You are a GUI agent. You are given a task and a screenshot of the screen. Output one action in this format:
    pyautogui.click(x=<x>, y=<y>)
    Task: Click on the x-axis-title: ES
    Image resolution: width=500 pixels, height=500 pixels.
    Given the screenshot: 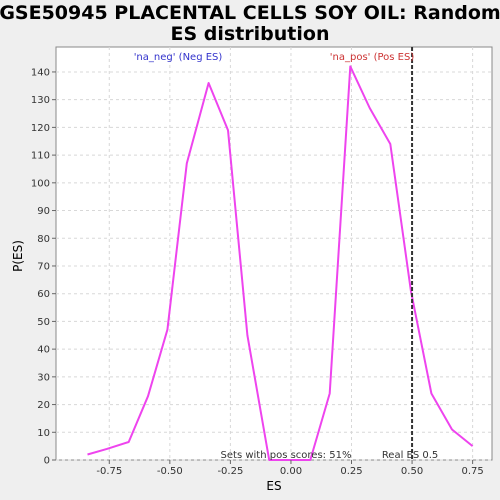 What is the action you would take?
    pyautogui.click(x=273, y=486)
    